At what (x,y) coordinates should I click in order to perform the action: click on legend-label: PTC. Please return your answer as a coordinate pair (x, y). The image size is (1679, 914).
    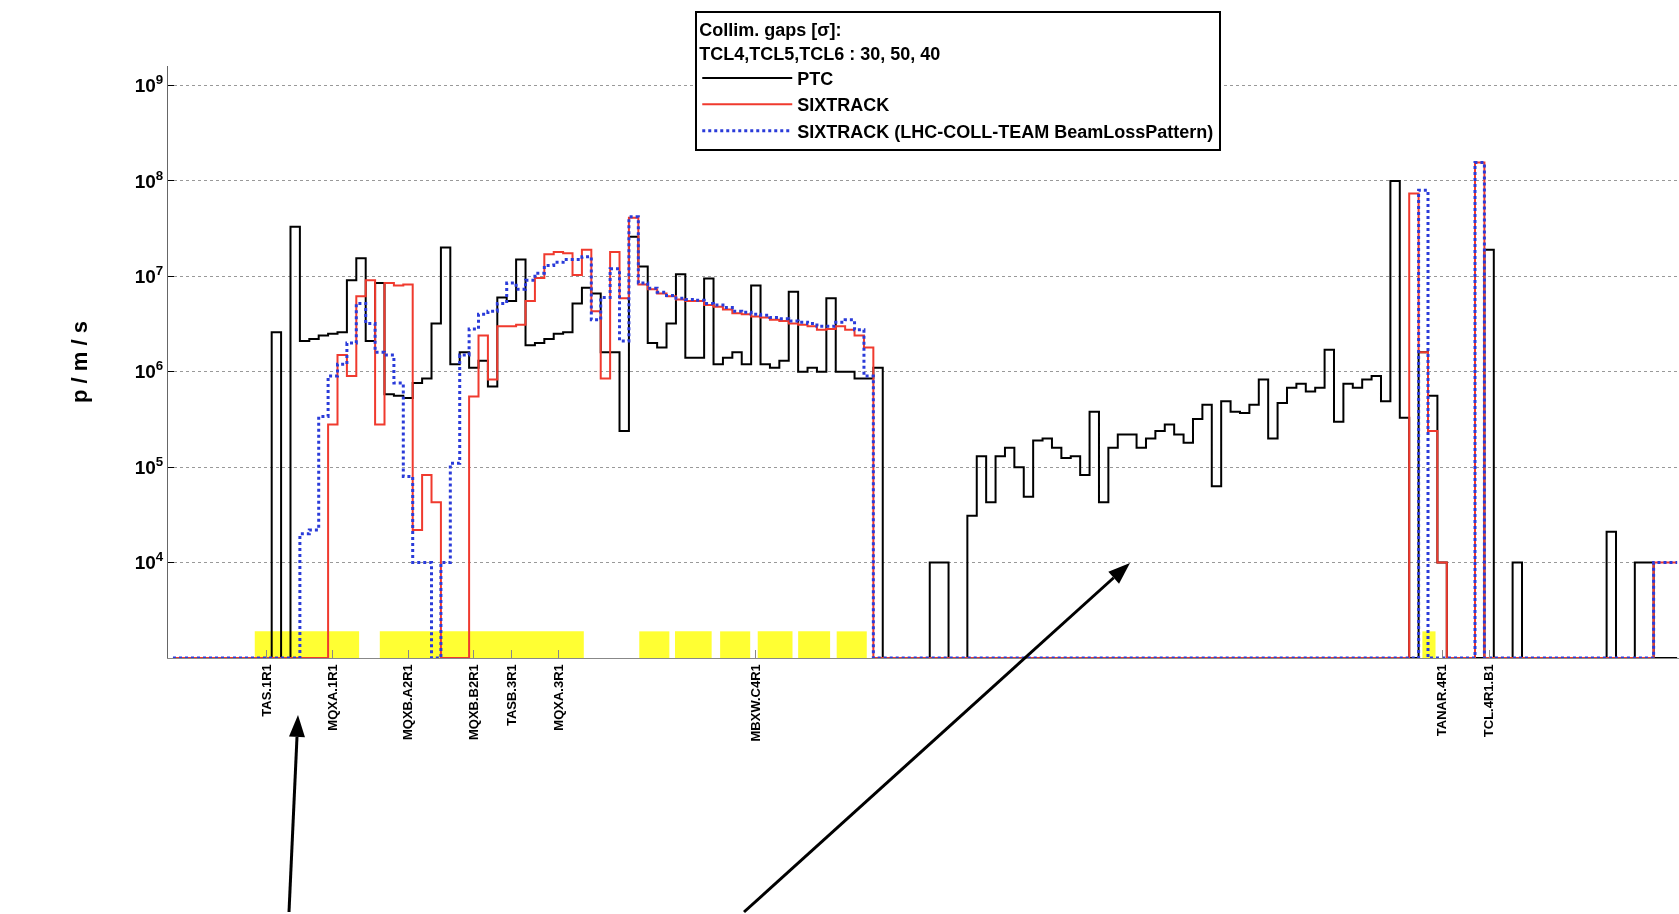
    Looking at the image, I should click on (815, 78).